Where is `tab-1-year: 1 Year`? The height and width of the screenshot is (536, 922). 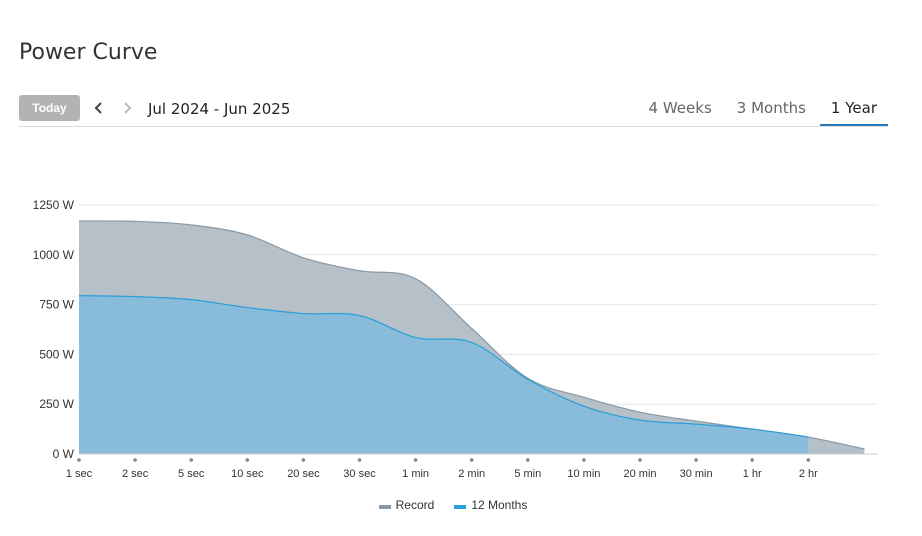
tab-1-year: 1 Year is located at coordinates (853, 110).